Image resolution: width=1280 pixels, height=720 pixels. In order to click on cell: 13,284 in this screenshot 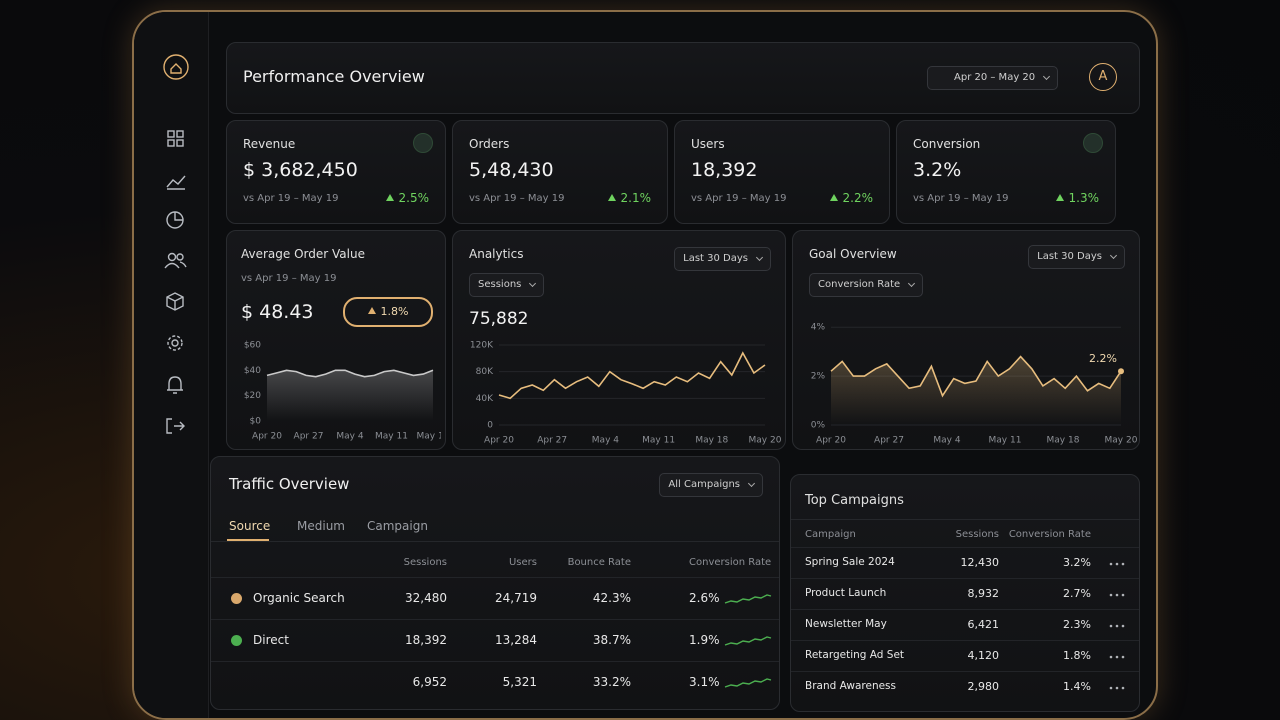, I will do `click(516, 640)`.